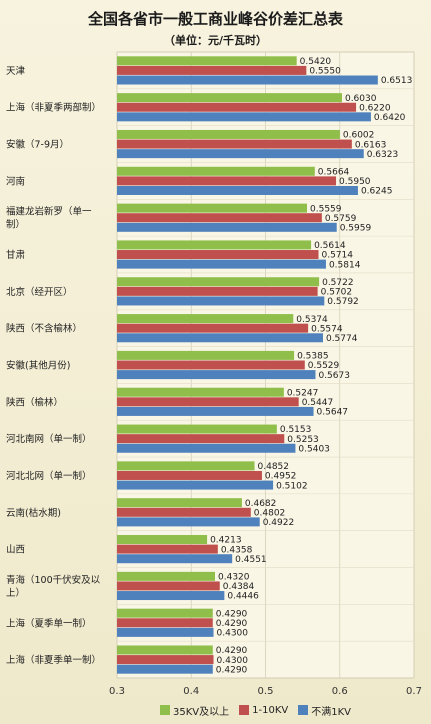 The image size is (431, 724). I want to click on data-label: 0.4802, so click(270, 513).